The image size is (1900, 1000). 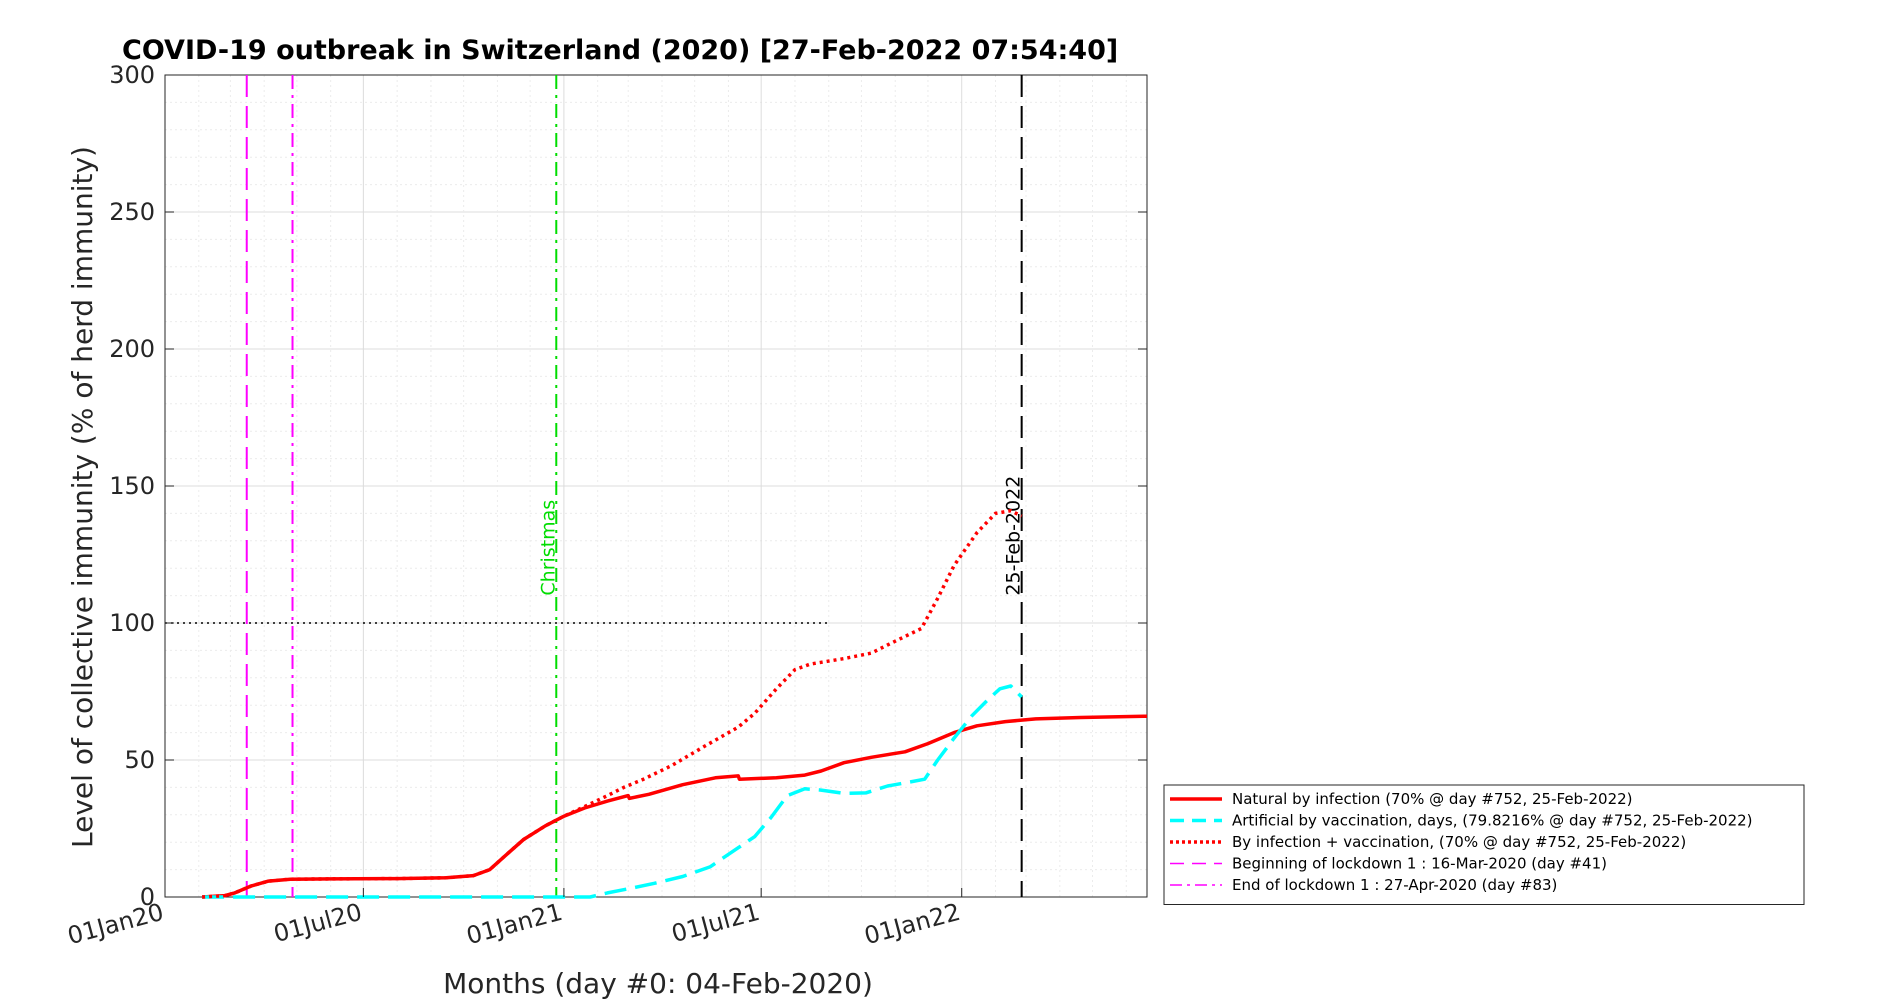 I want to click on y-tick-label: 150, so click(x=132, y=486).